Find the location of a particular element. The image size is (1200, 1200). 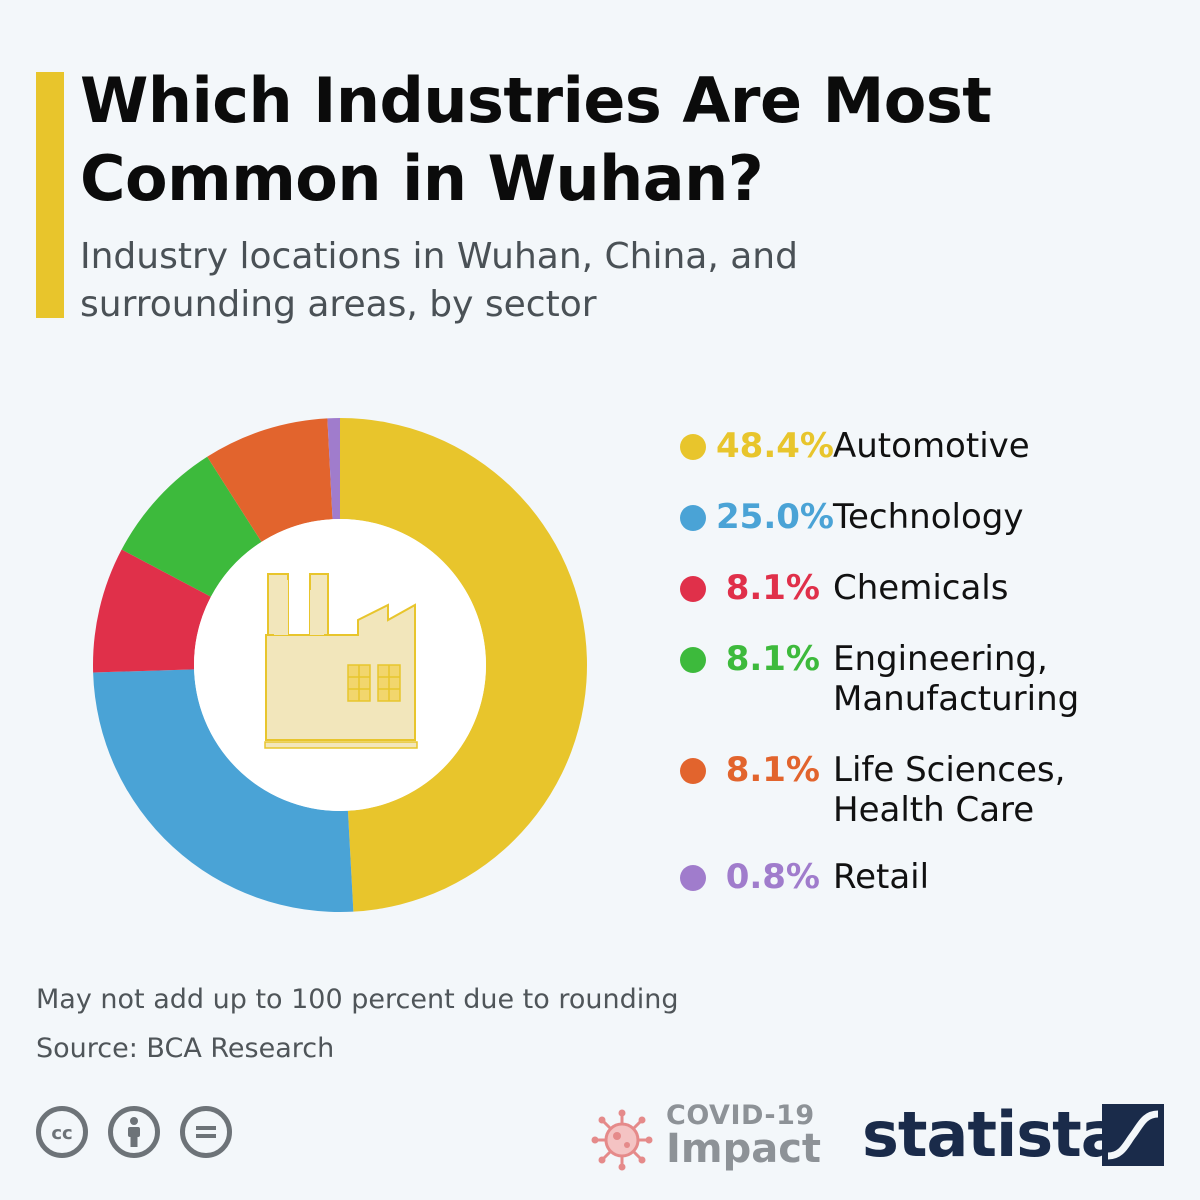

brand-name: statista is located at coordinates (992, 1134).